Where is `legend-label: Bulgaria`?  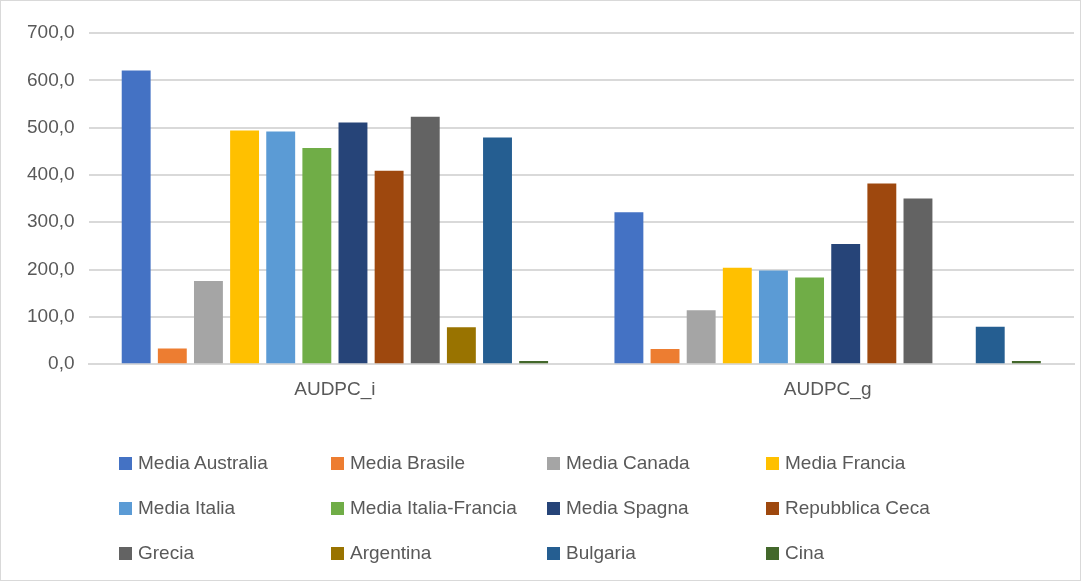 legend-label: Bulgaria is located at coordinates (601, 553).